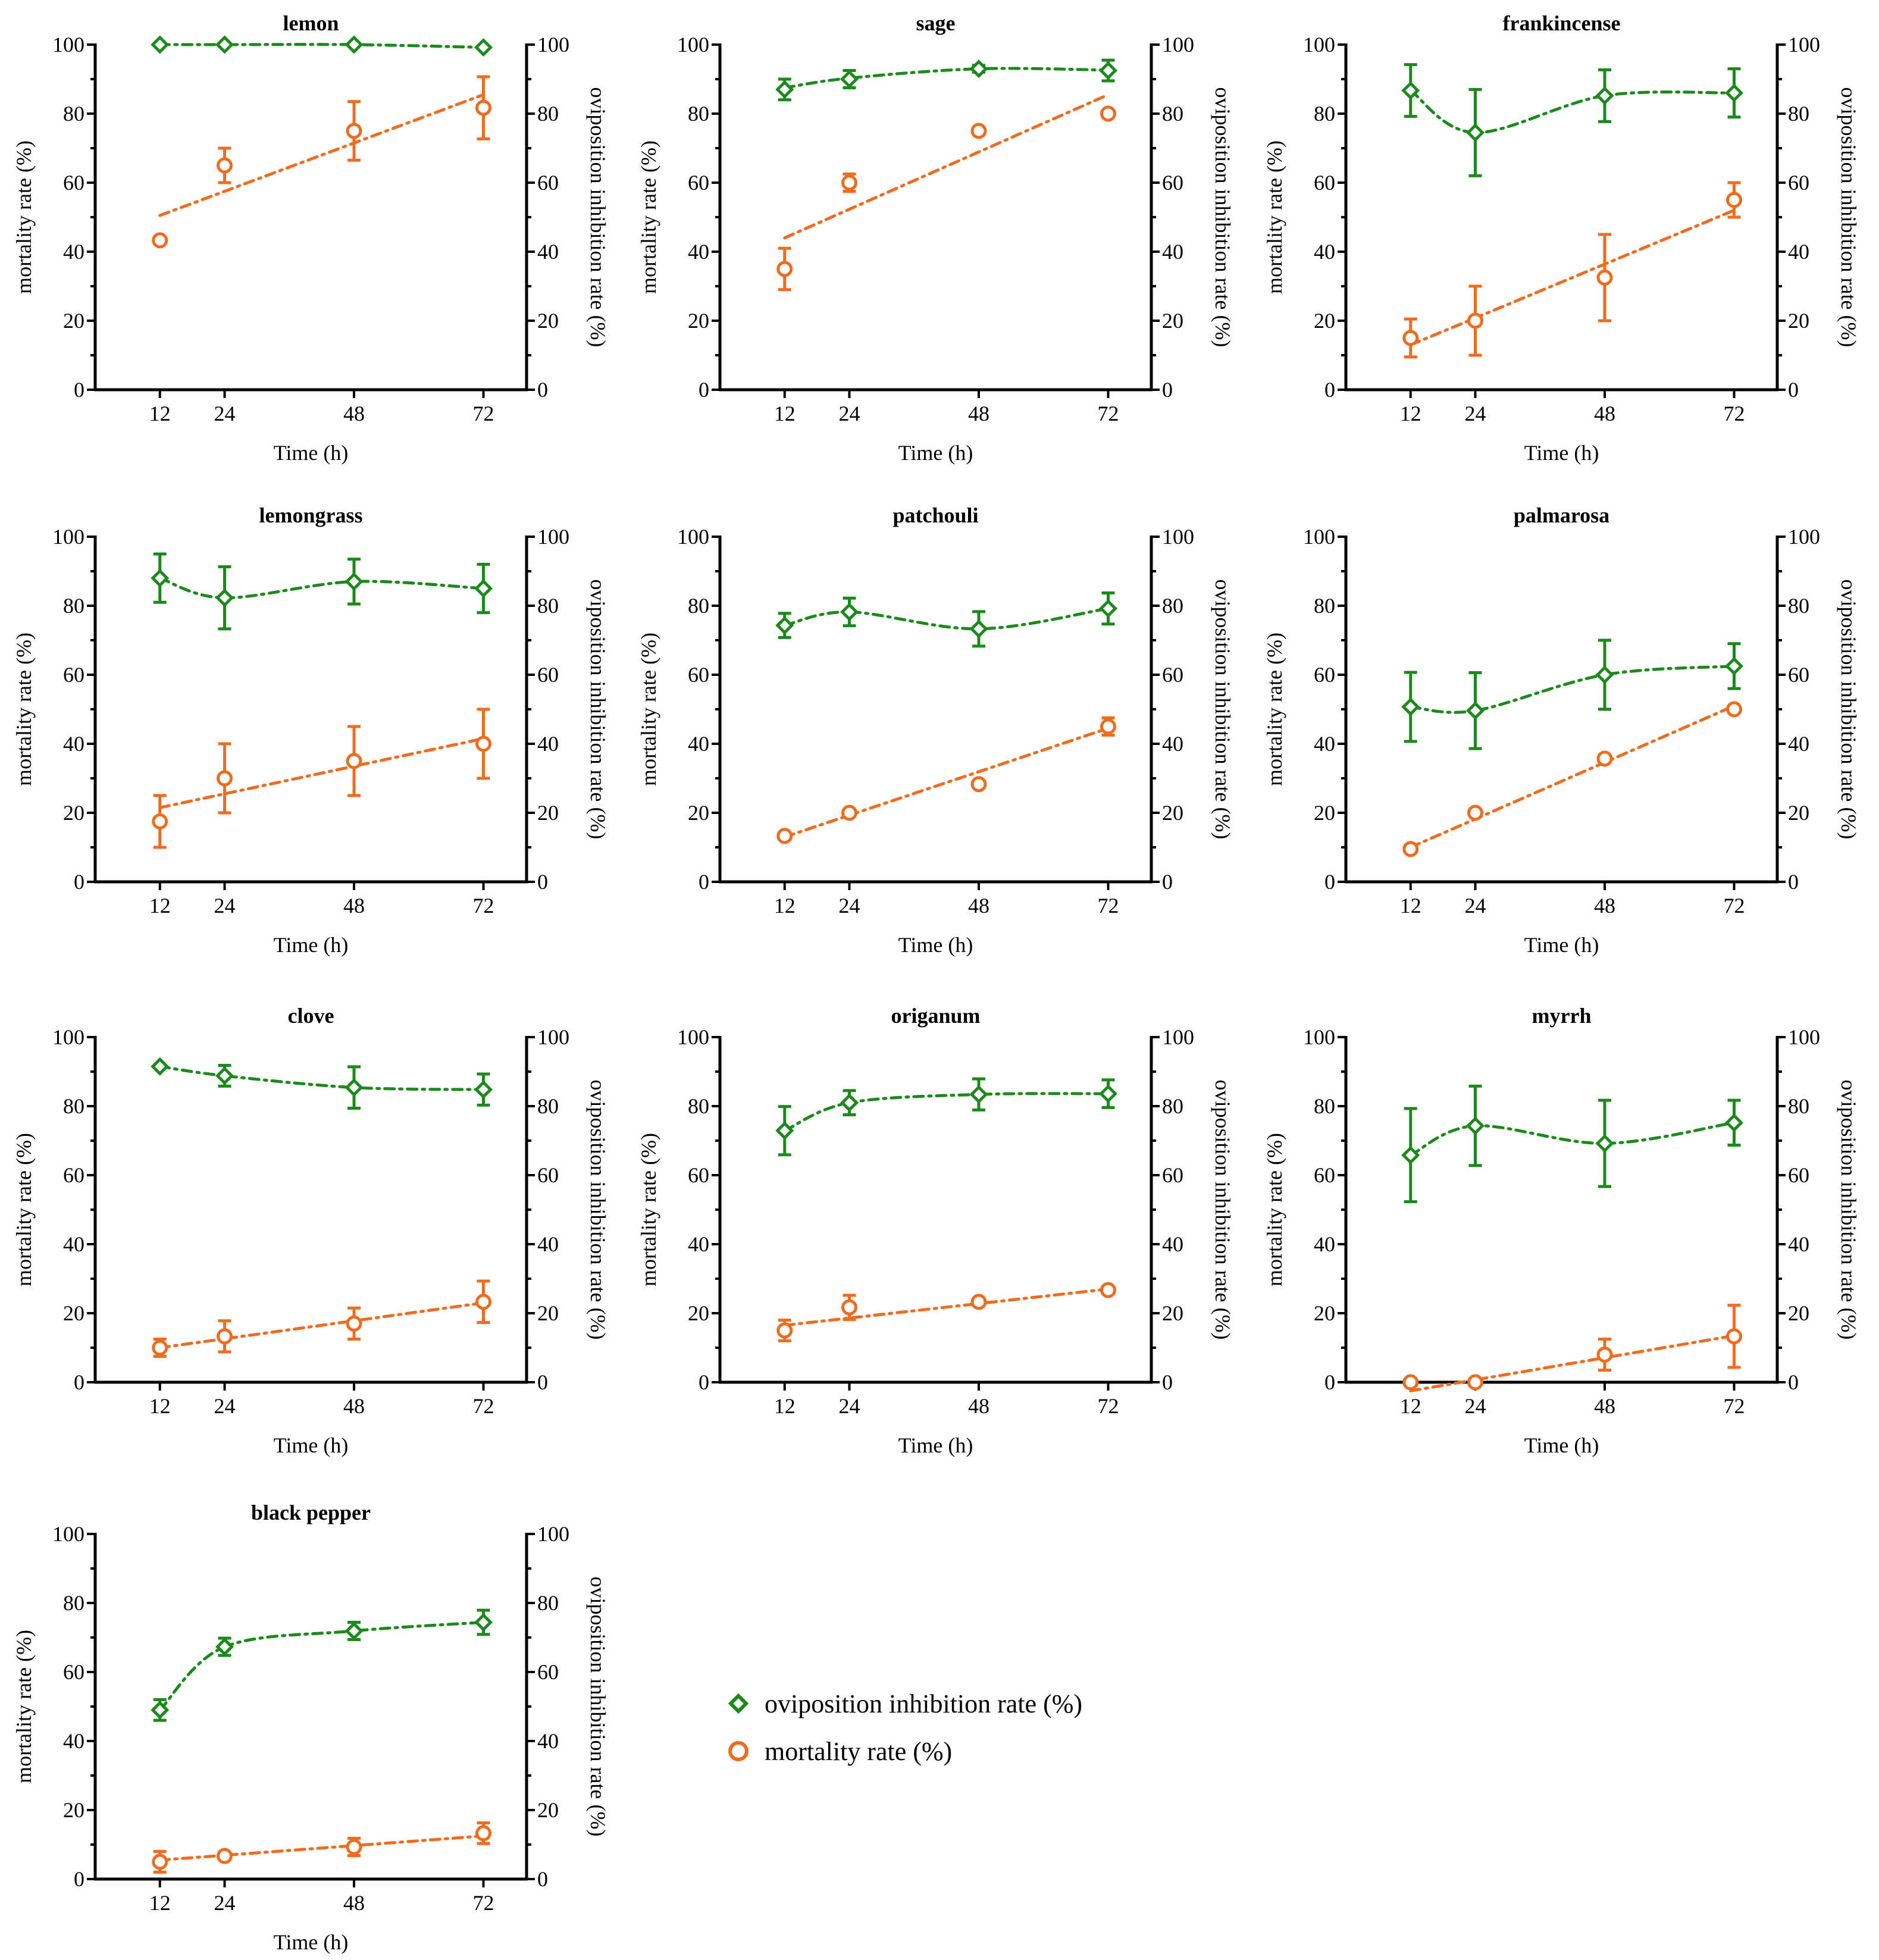  What do you see at coordinates (1562, 1016) in the screenshot?
I see `chart-title: myrrh` at bounding box center [1562, 1016].